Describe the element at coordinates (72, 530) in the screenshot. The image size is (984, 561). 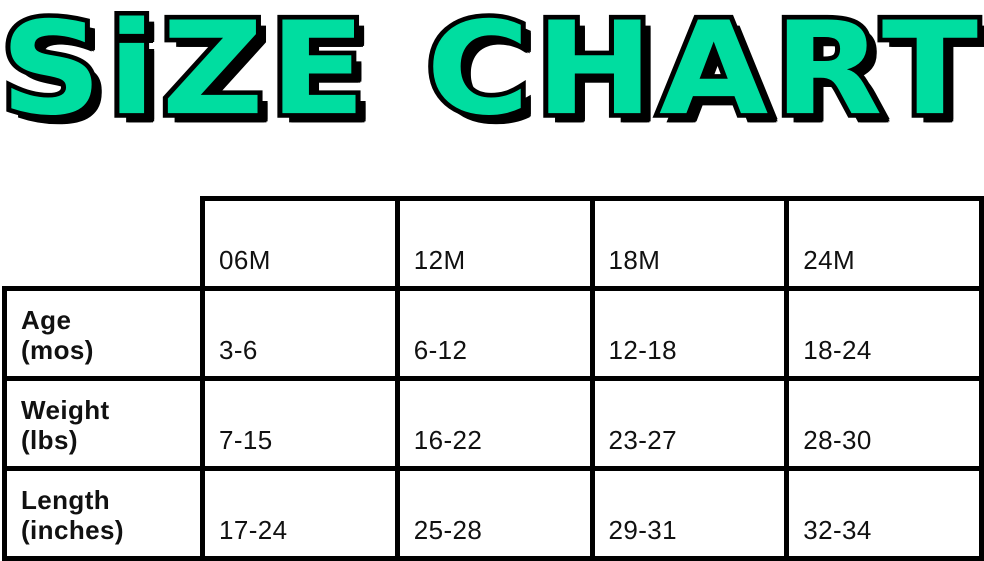
I see `row-label-length-unit: (inches)` at that location.